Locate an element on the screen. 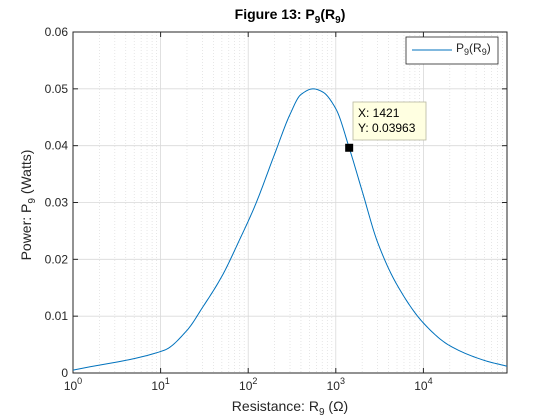 This screenshot has width=560, height=420. x-tick-label: 10¹ is located at coordinates (160, 384).